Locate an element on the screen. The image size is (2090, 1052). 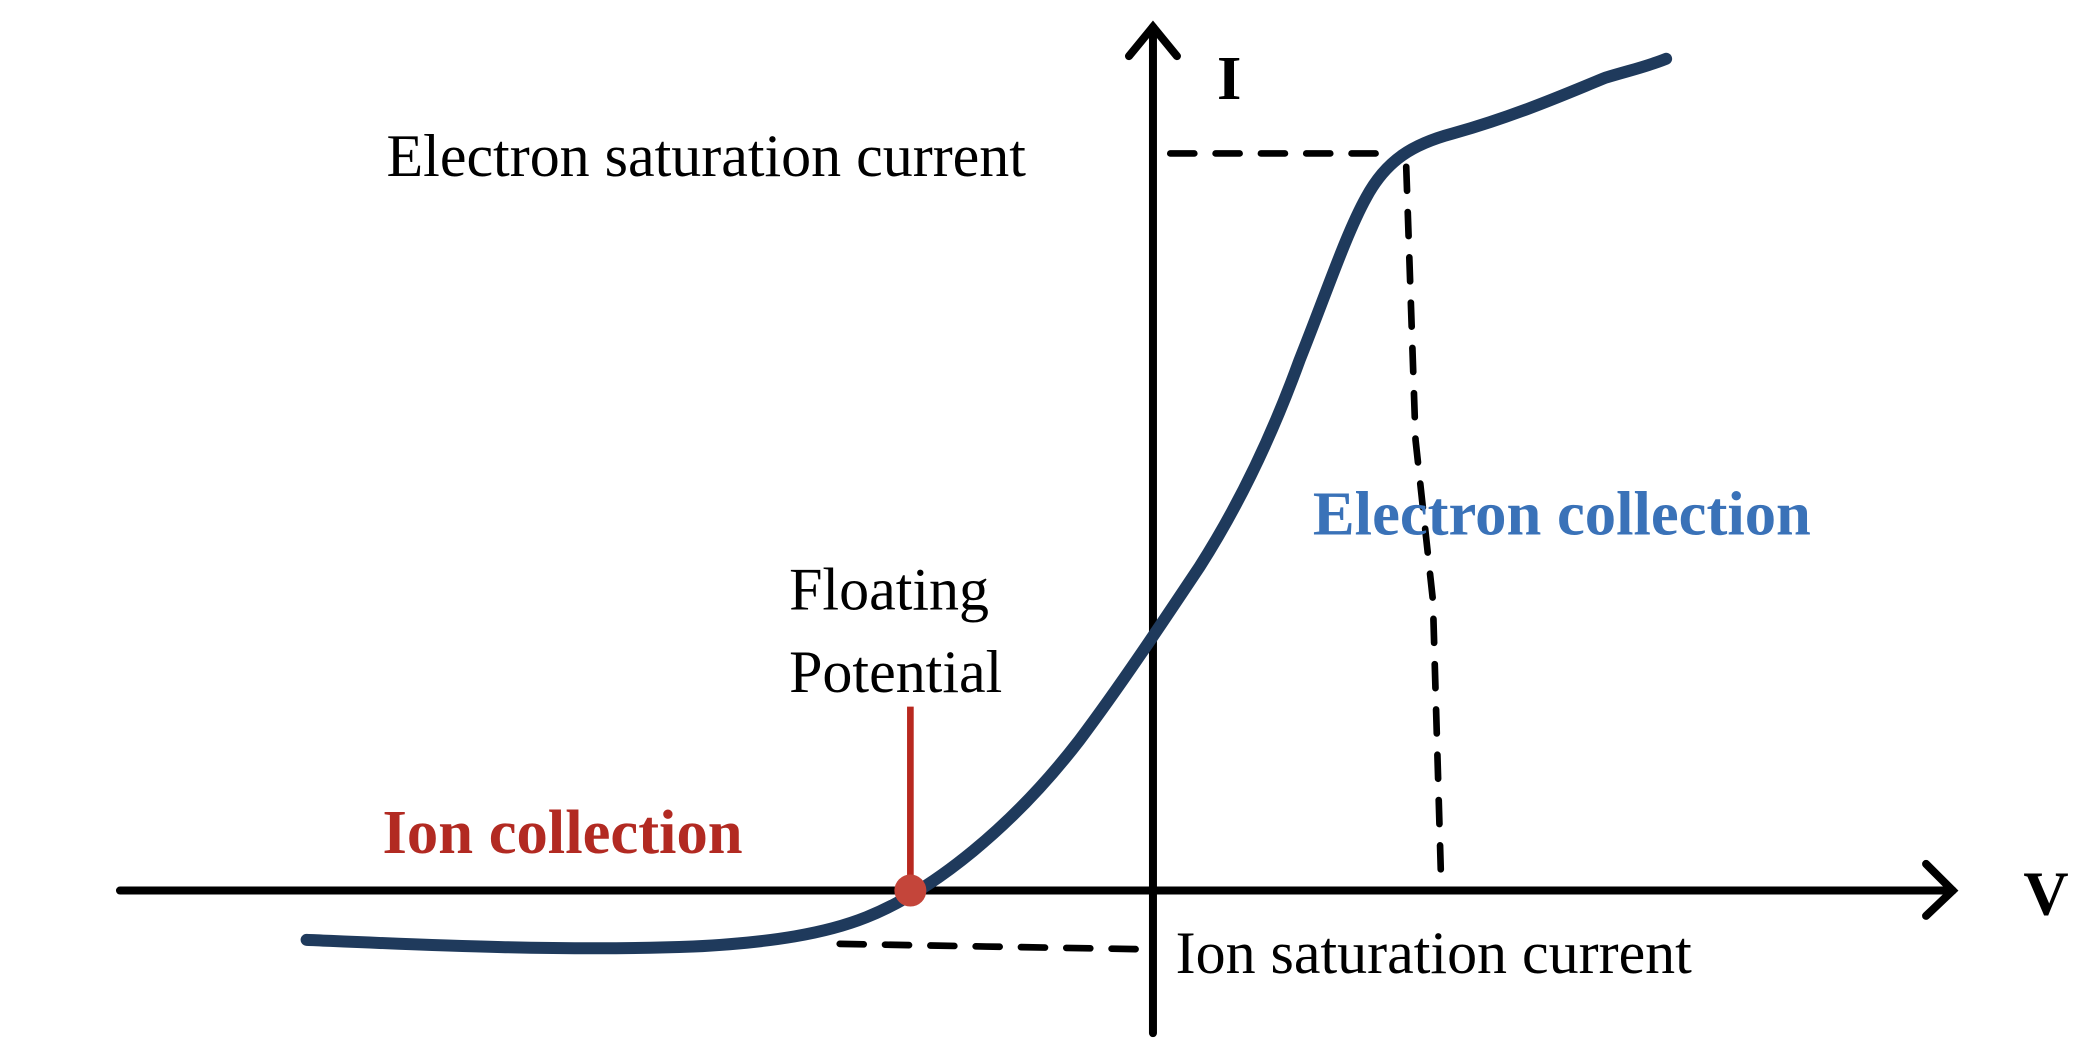
knee-guide is located at coordinates (1423, 520).